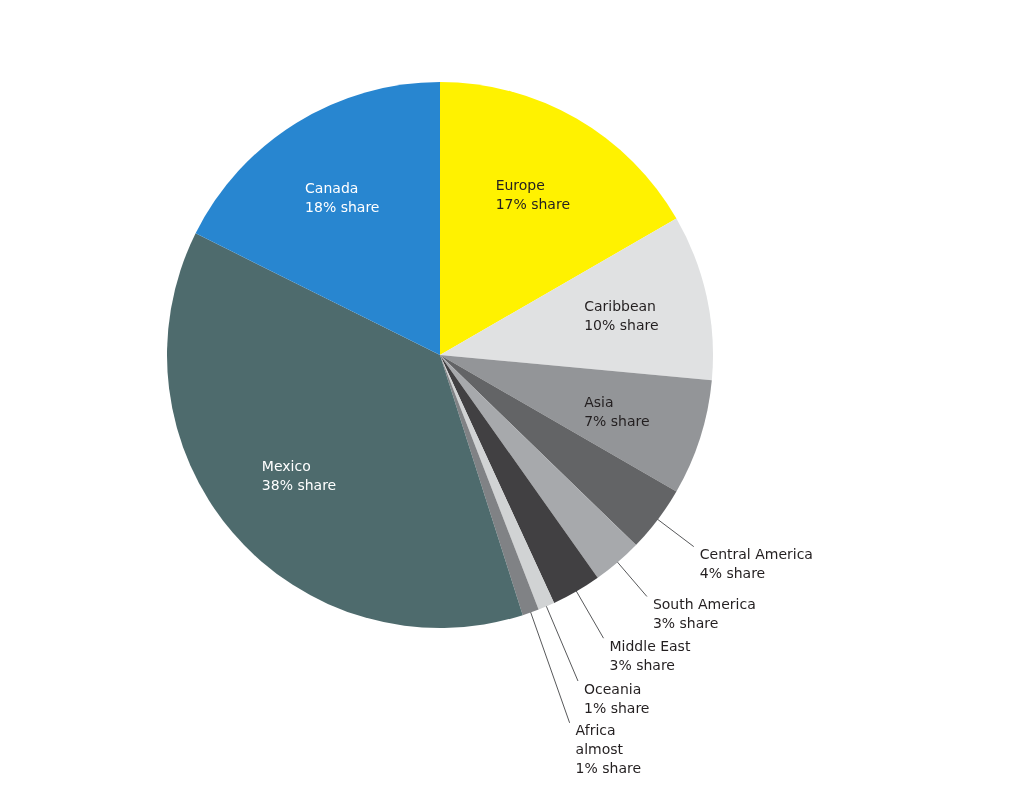 The width and height of the screenshot is (1024, 791). Describe the element at coordinates (520, 184) in the screenshot. I see `slice-label: Europe` at that location.